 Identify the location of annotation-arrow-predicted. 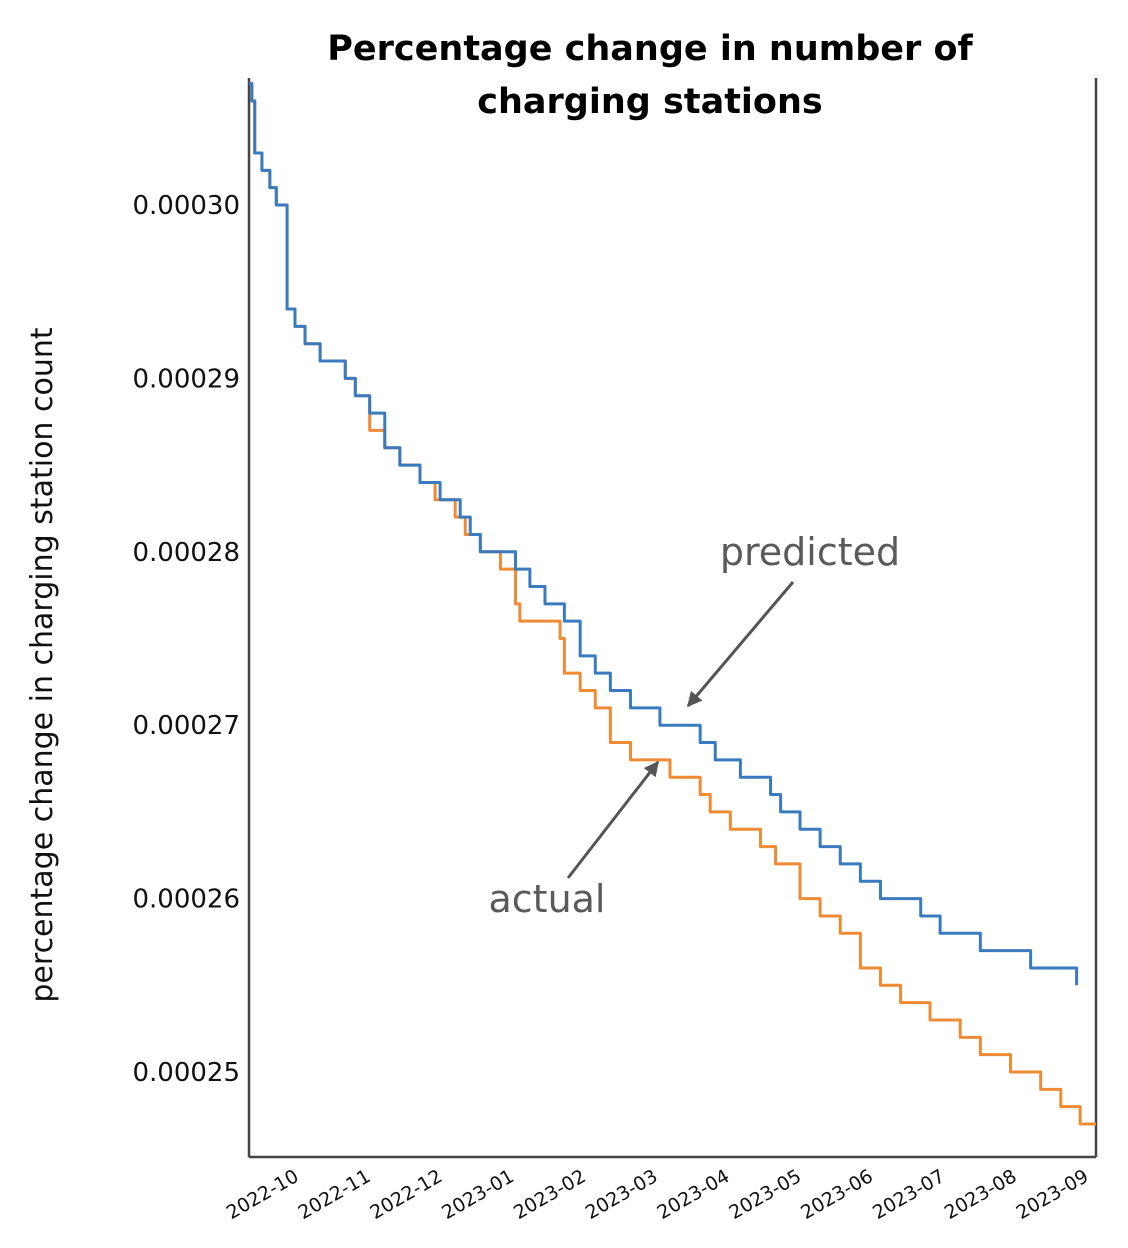
(740, 644).